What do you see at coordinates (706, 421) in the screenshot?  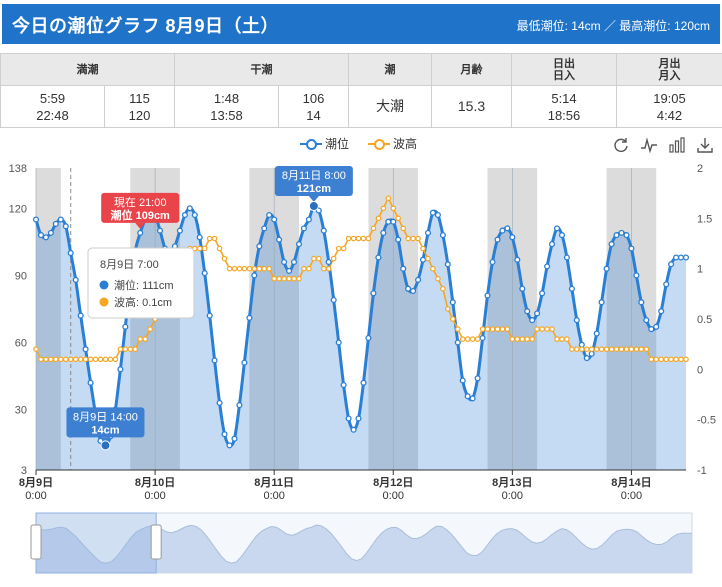 I see `y-right-tick-label: -0.5` at bounding box center [706, 421].